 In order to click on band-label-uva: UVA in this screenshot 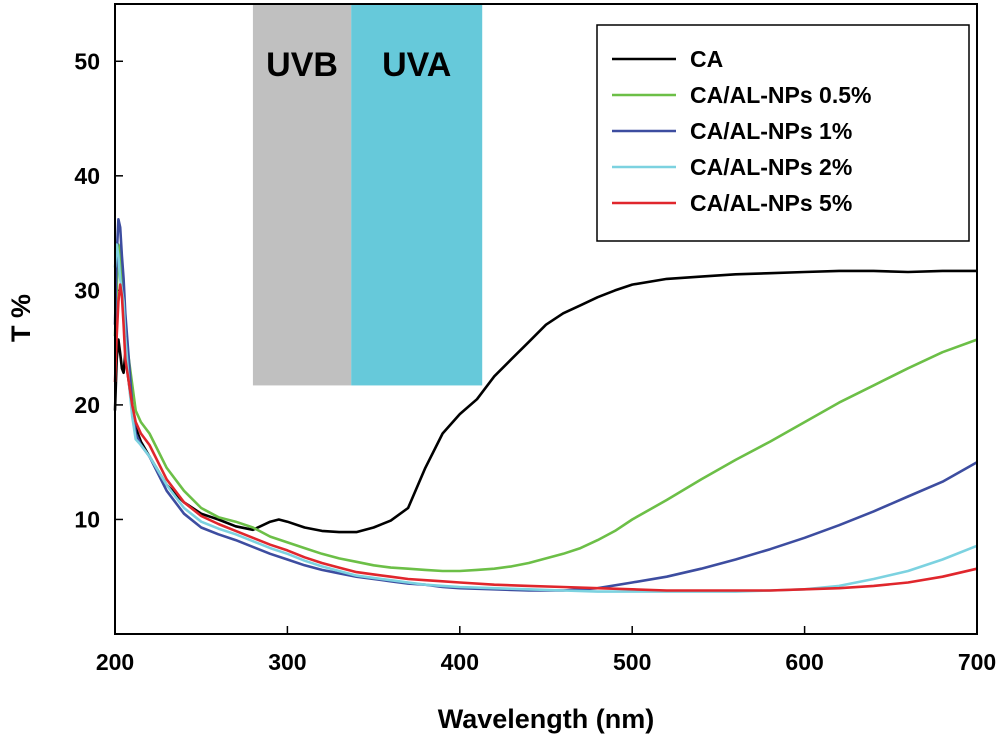, I will do `click(416, 65)`.